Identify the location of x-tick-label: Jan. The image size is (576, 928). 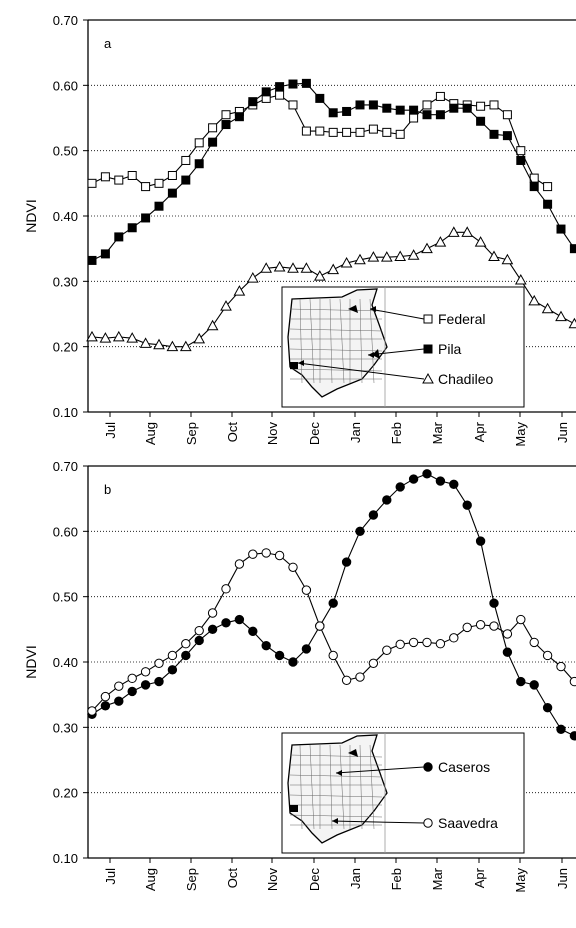
(355, 878).